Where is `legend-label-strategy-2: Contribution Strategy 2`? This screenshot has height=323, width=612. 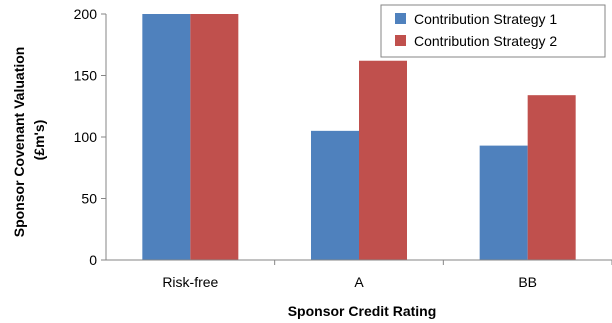
legend-label-strategy-2: Contribution Strategy 2 is located at coordinates (485, 41).